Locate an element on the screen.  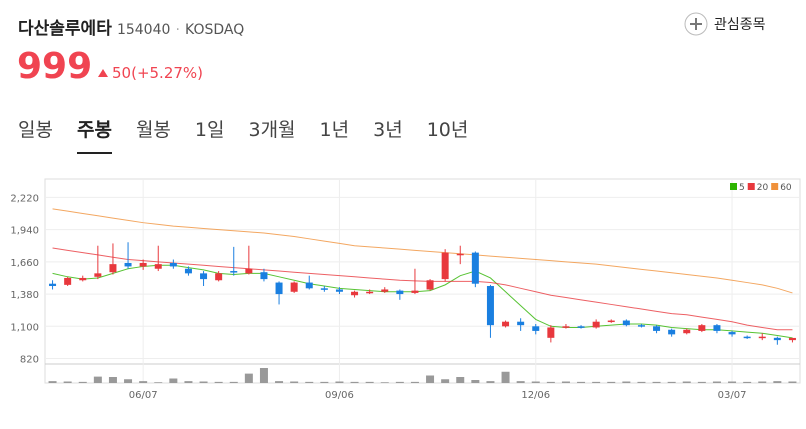
x-tick-label: 09/06 is located at coordinates (339, 395).